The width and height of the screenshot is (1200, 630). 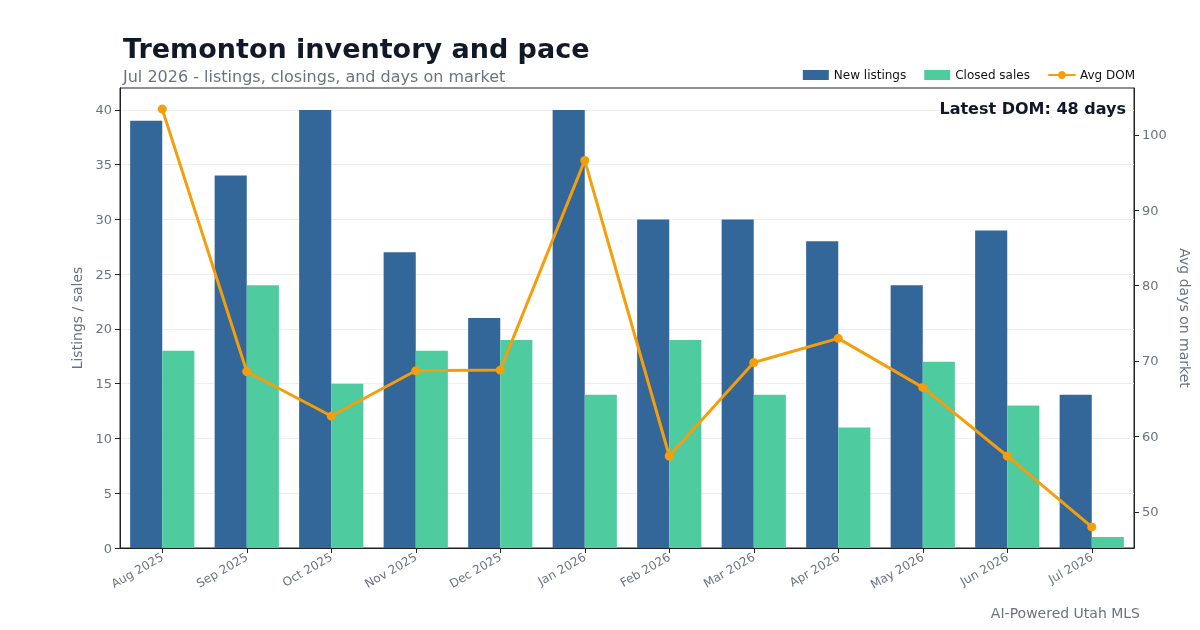 I want to click on y2-axis-title: Avg days on market, so click(x=1185, y=318).